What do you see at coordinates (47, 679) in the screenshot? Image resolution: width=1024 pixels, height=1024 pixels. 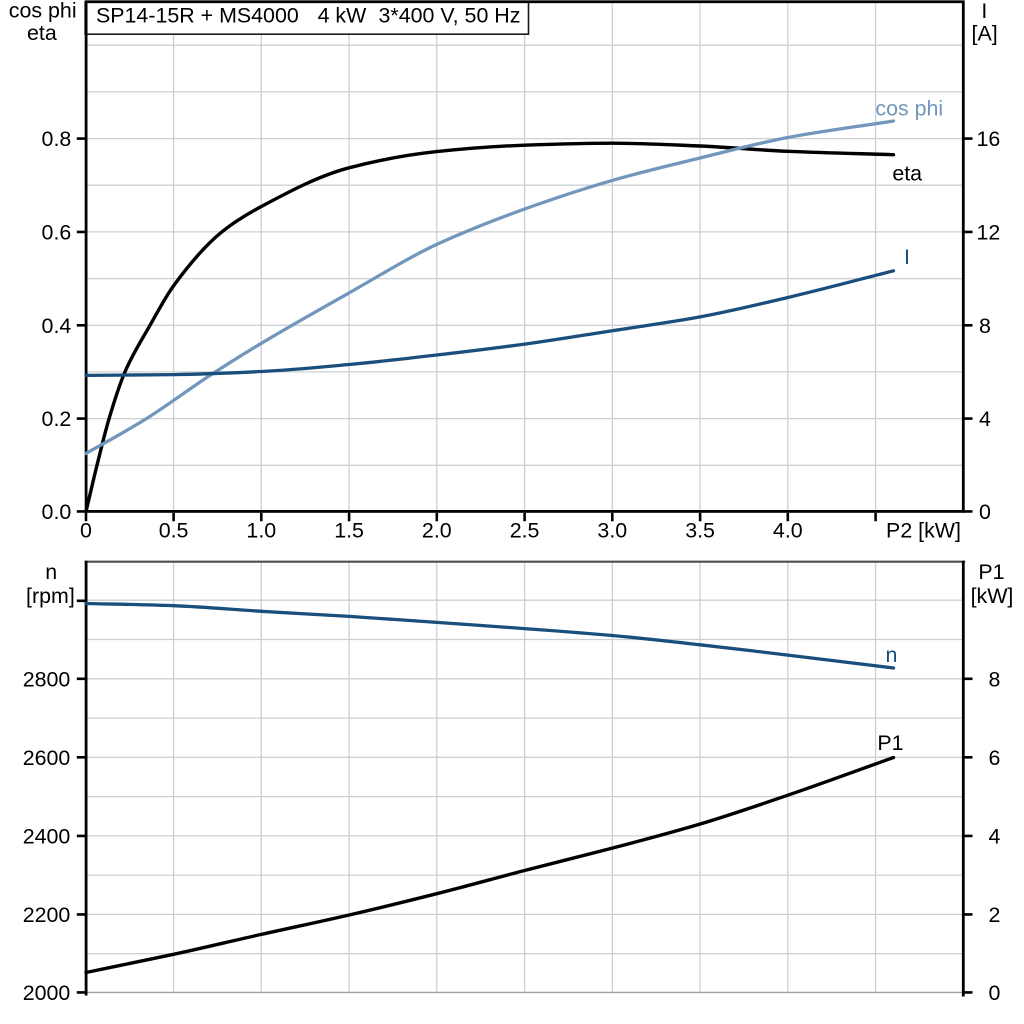 I see `svg-text: 2800` at bounding box center [47, 679].